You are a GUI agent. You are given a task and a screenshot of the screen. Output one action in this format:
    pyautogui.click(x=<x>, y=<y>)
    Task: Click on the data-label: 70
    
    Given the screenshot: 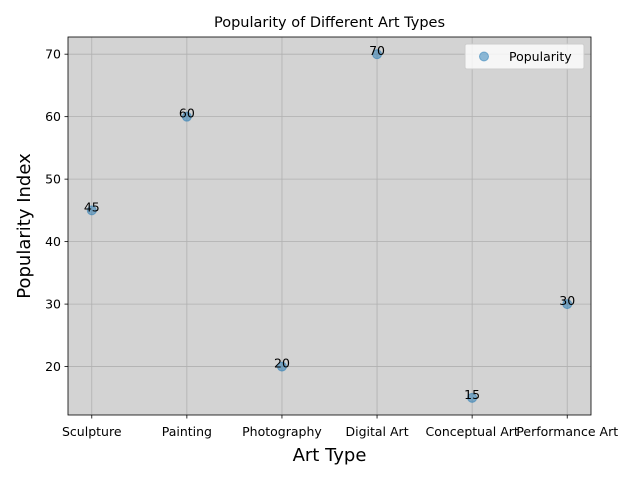 What is the action you would take?
    pyautogui.click(x=377, y=50)
    